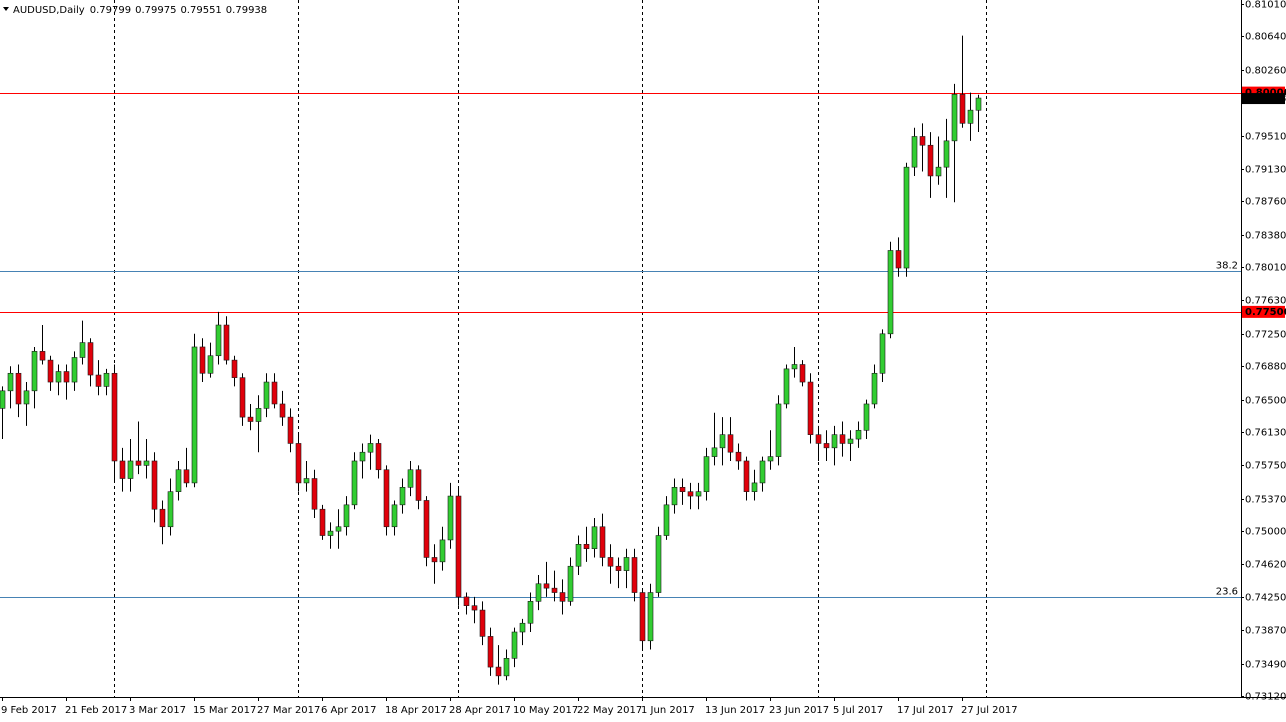 The width and height of the screenshot is (1286, 722). Describe the element at coordinates (1265, 532) in the screenshot. I see `y-tick-label: 0.75000` at that location.